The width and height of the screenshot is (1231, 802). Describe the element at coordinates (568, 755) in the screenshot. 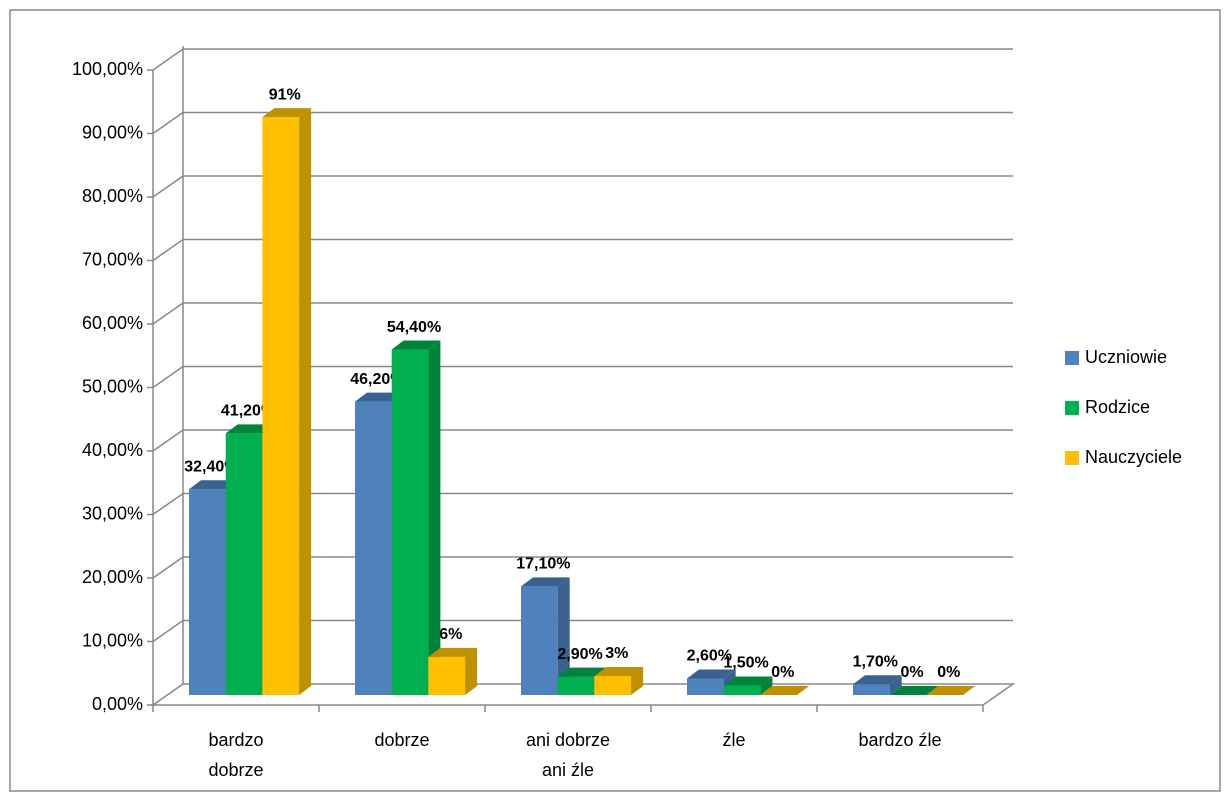

I see `x-tick-label: ani dobrze ani źle` at that location.